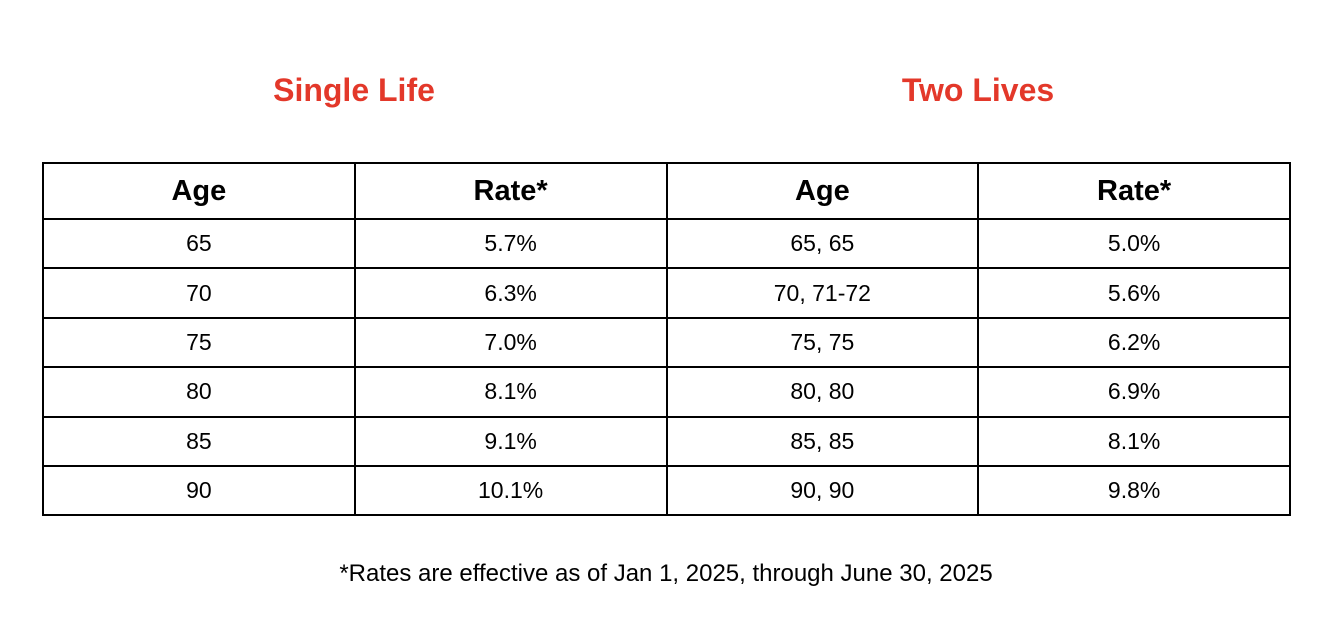  I want to click on table-cell: 65, so click(199, 243).